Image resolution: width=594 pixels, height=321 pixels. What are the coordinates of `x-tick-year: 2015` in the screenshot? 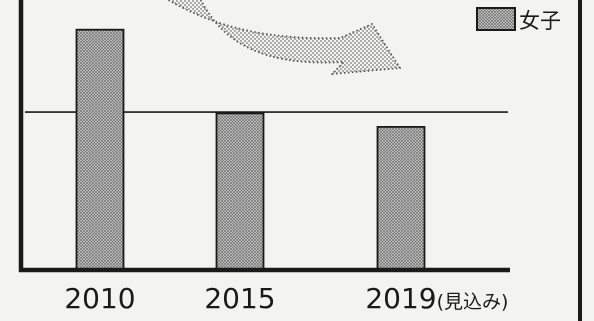 It's located at (239, 298).